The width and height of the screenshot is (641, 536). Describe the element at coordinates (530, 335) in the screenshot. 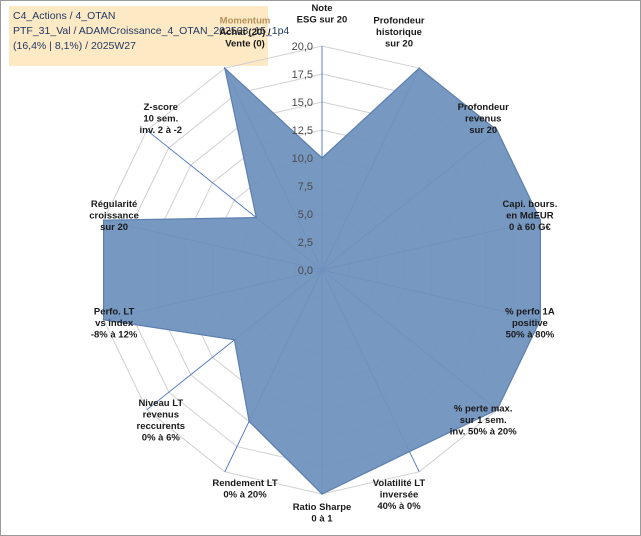

I see `axis-label-line: 50% à 80%` at that location.